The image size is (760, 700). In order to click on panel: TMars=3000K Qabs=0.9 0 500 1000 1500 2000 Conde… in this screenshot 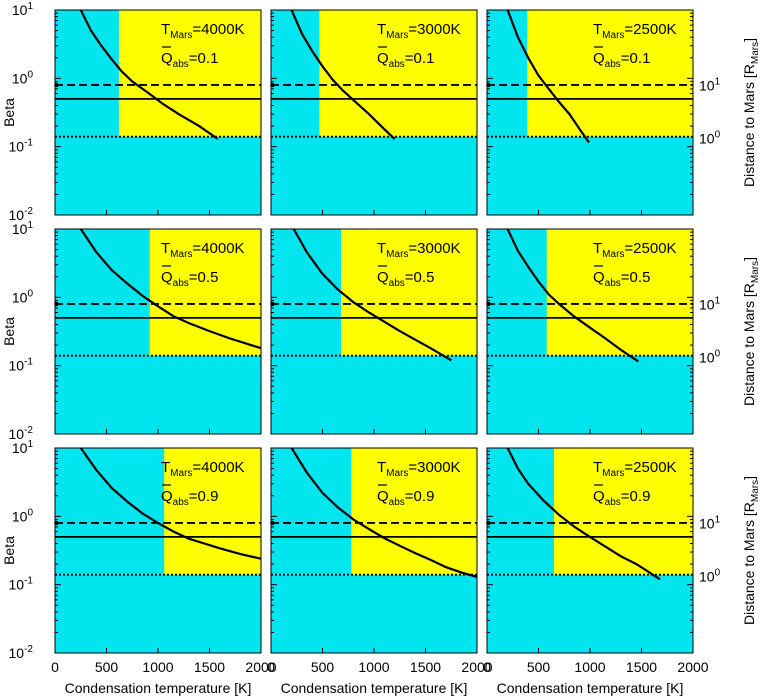, I will do `click(380, 571)`.